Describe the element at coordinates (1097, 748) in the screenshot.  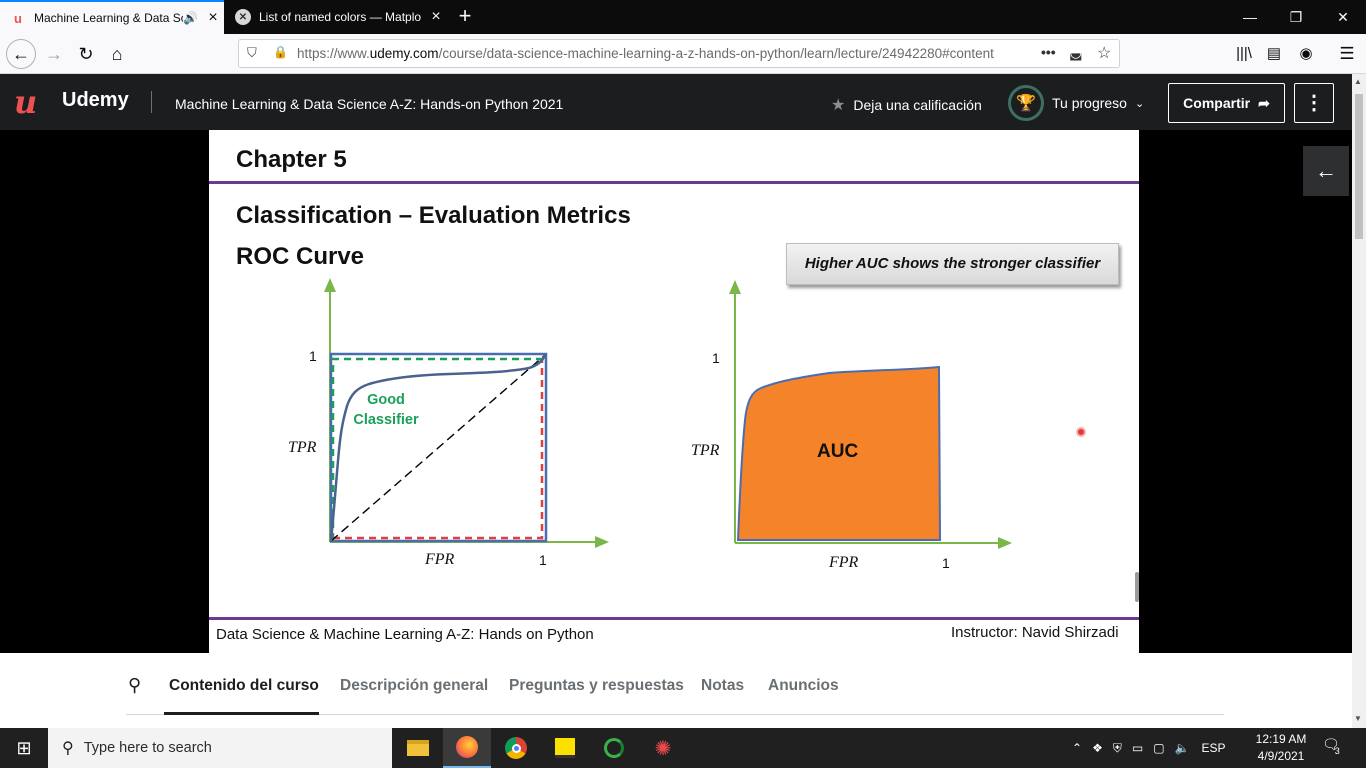
I see `dropbox-icon: ❖` at that location.